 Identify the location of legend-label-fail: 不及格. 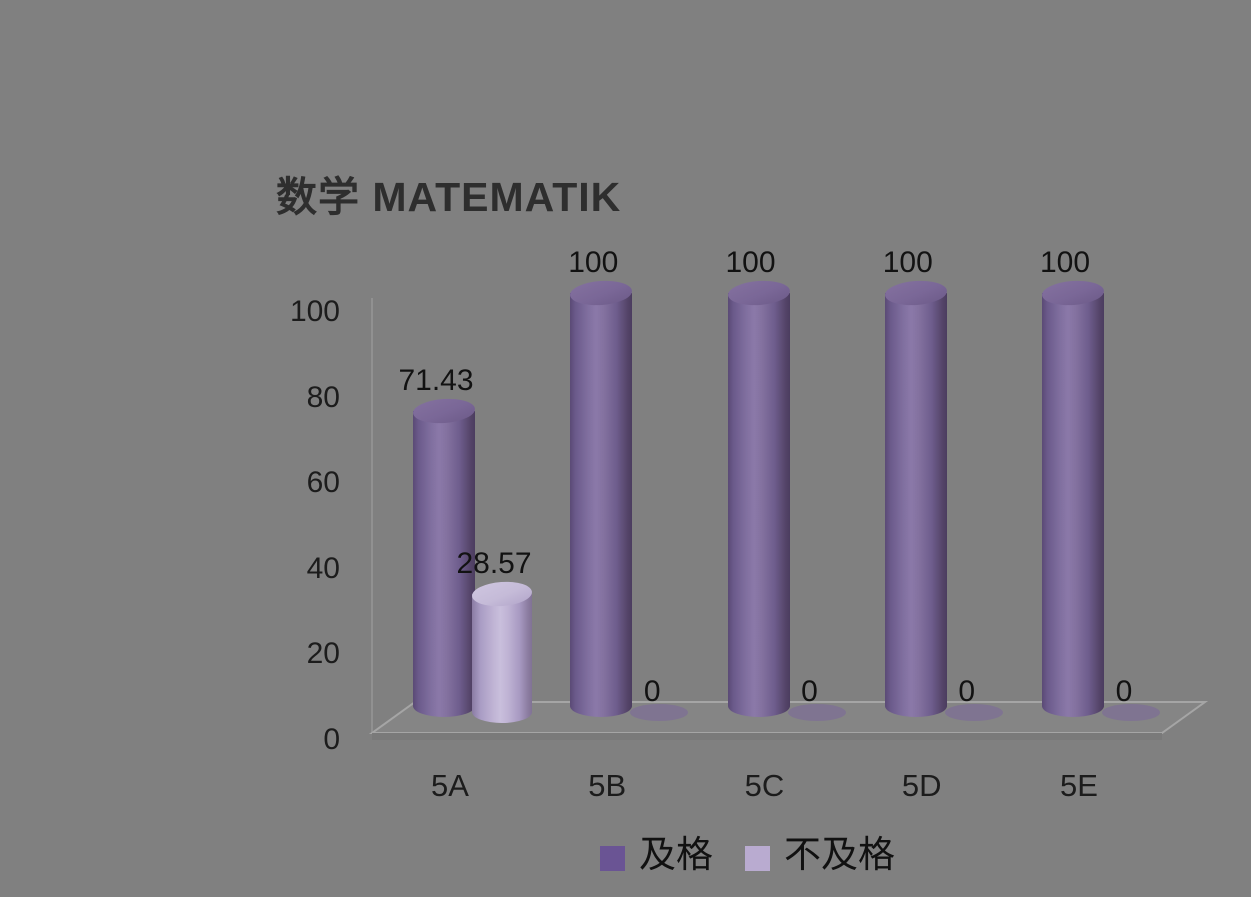
(839, 855).